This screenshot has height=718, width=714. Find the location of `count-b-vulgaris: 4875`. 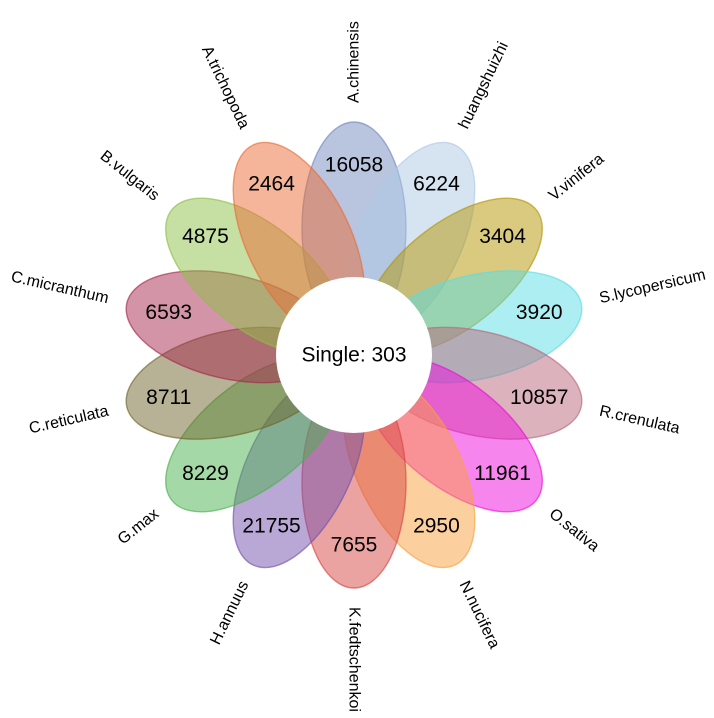

count-b-vulgaris: 4875 is located at coordinates (205, 236).